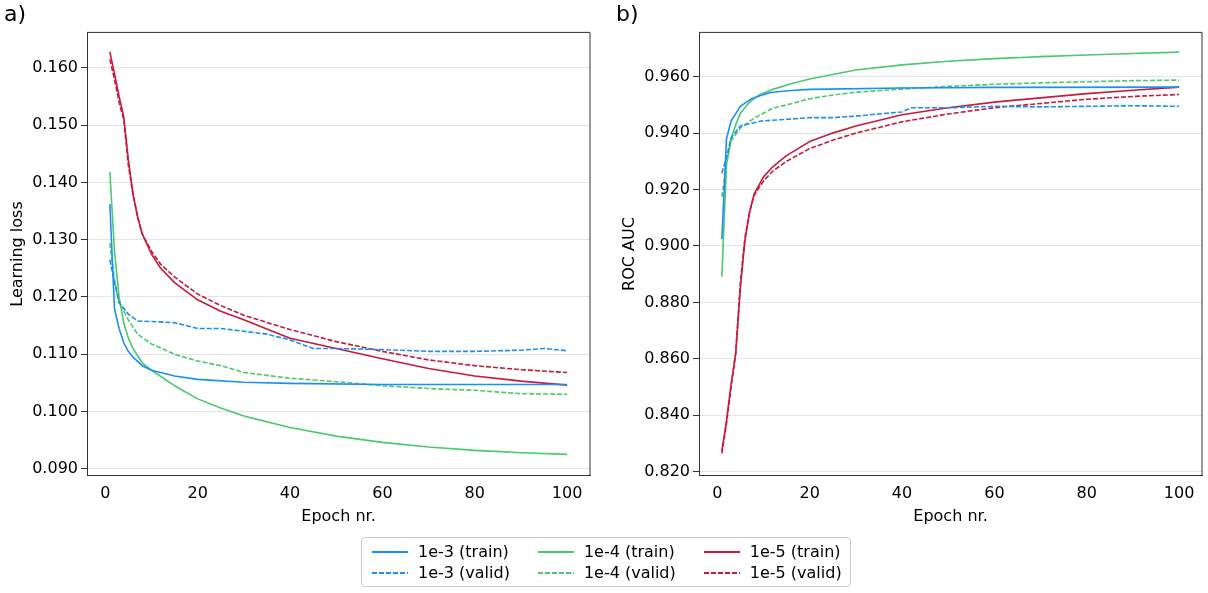 The height and width of the screenshot is (593, 1208). What do you see at coordinates (667, 414) in the screenshot?
I see `y-tick-label: 0.840` at bounding box center [667, 414].